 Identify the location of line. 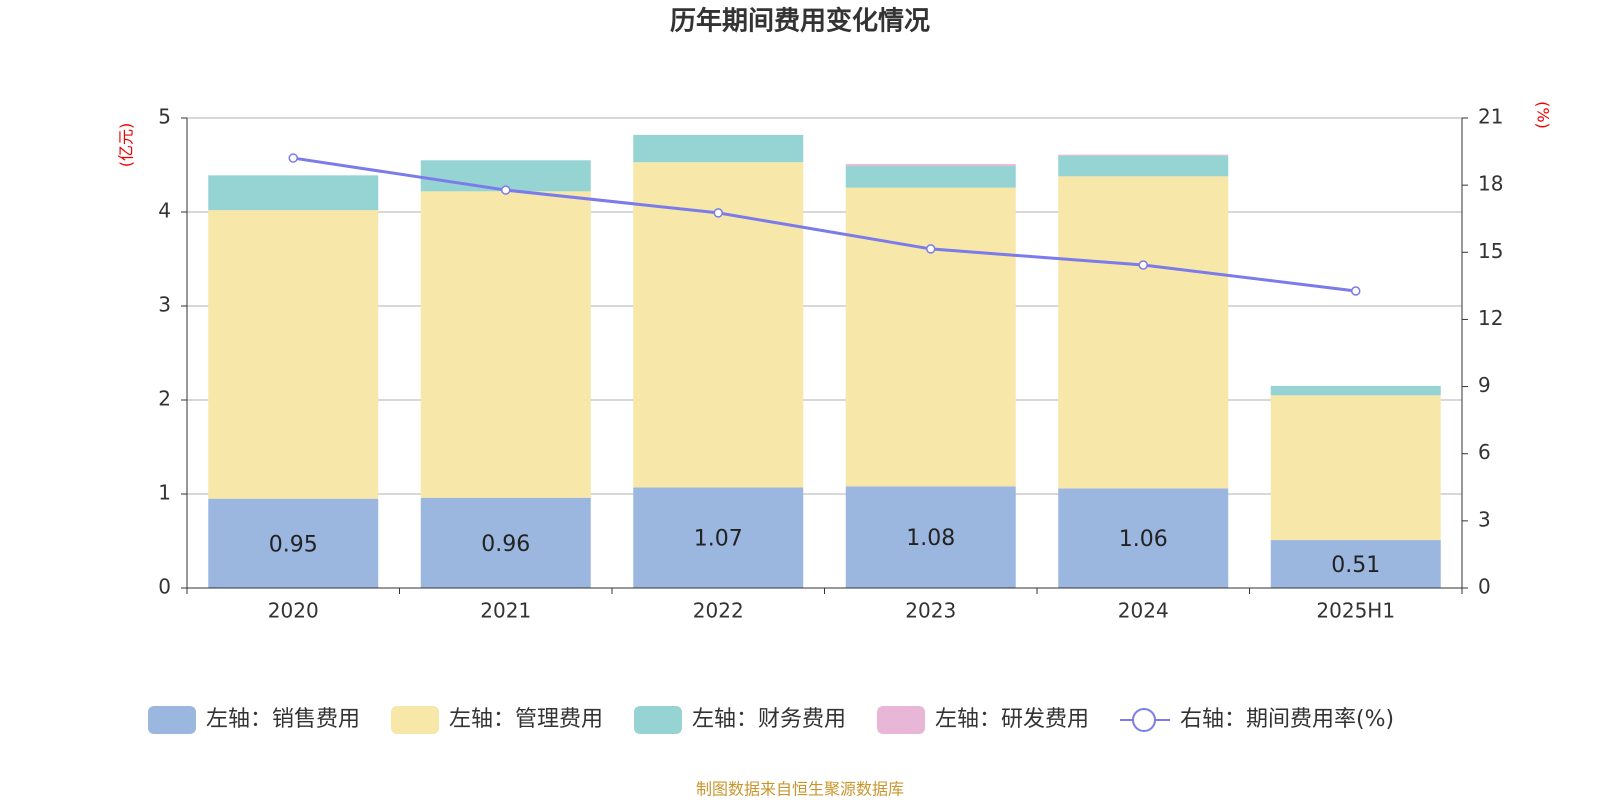
(824, 224).